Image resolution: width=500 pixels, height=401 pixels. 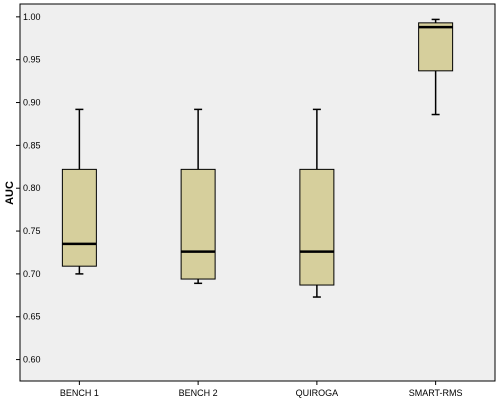 What do you see at coordinates (32, 188) in the screenshot?
I see `y-tick-label: 0.80` at bounding box center [32, 188].